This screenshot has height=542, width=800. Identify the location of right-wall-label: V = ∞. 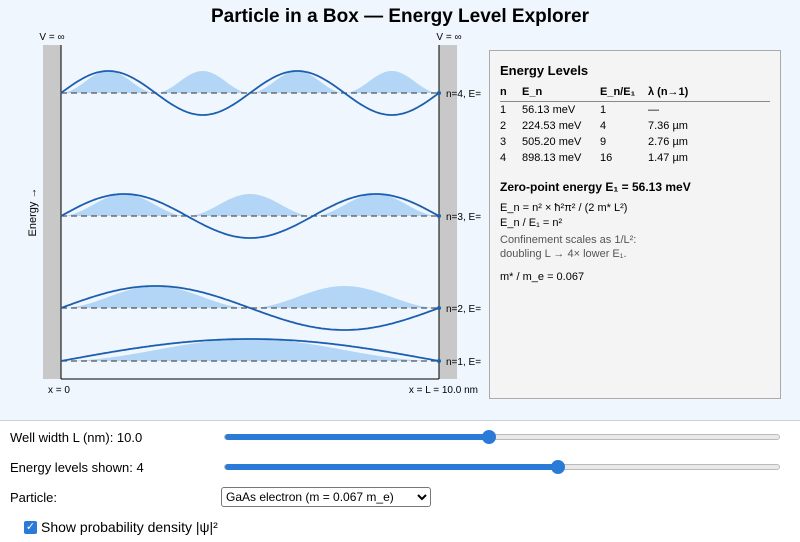
(448, 37).